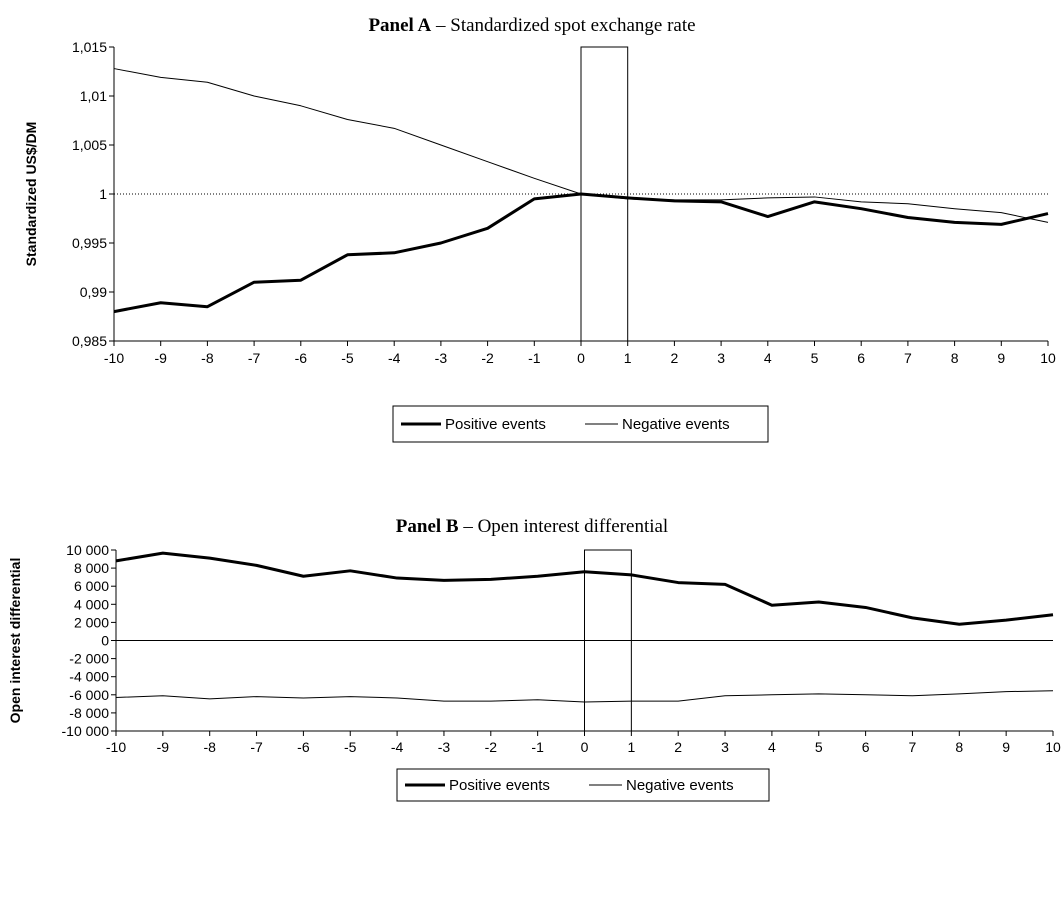 The height and width of the screenshot is (913, 1064). What do you see at coordinates (580, 424) in the screenshot?
I see `panel-a-legend` at bounding box center [580, 424].